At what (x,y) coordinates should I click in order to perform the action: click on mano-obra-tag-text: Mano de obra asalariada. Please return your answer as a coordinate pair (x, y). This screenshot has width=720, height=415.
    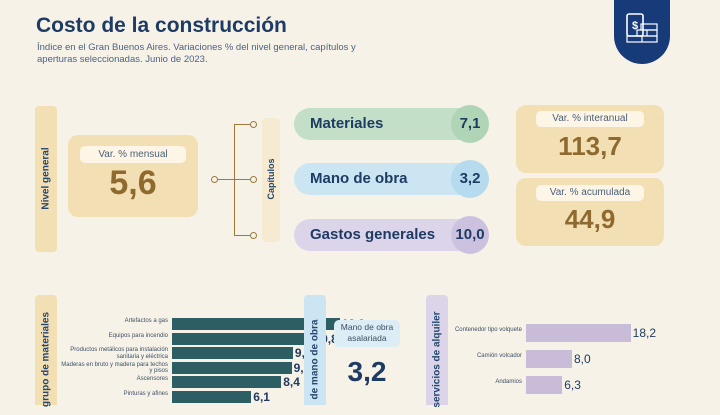
    Looking at the image, I should click on (367, 332).